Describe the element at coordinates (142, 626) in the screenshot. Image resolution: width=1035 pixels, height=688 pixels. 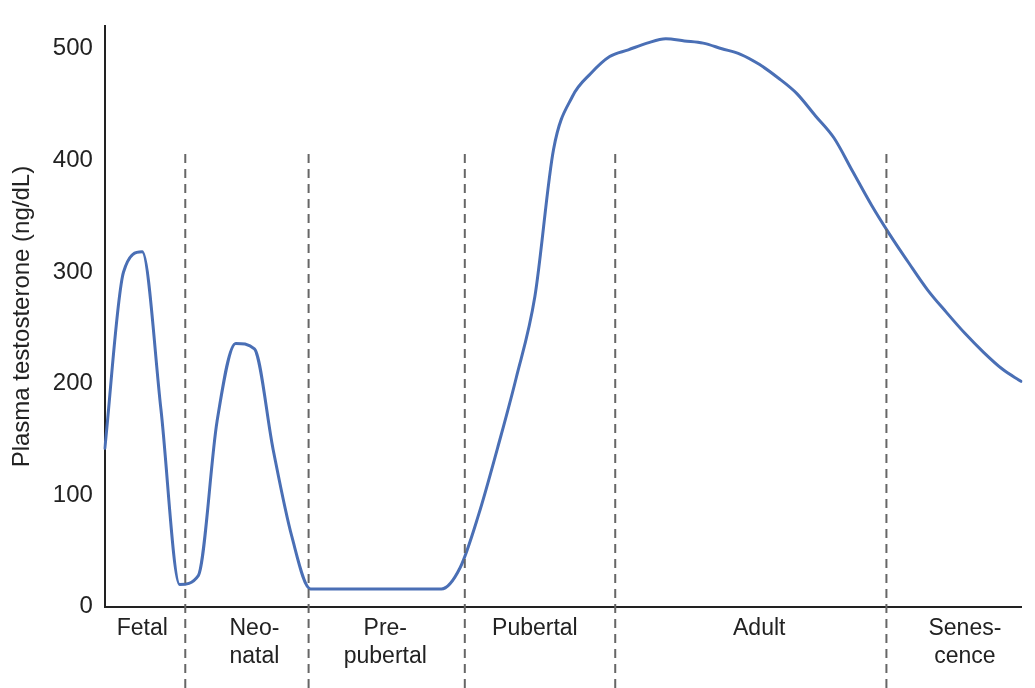
I see `x-tick-label: Fetal` at that location.